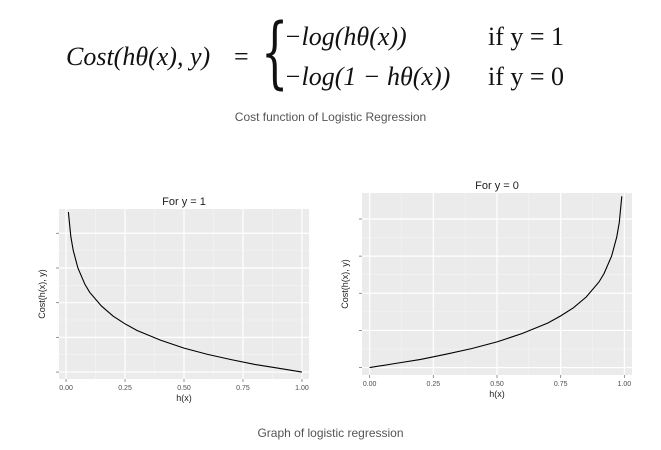 The height and width of the screenshot is (450, 661). Describe the element at coordinates (330, 433) in the screenshot. I see `caption-graph: Graph of logistic regression` at that location.